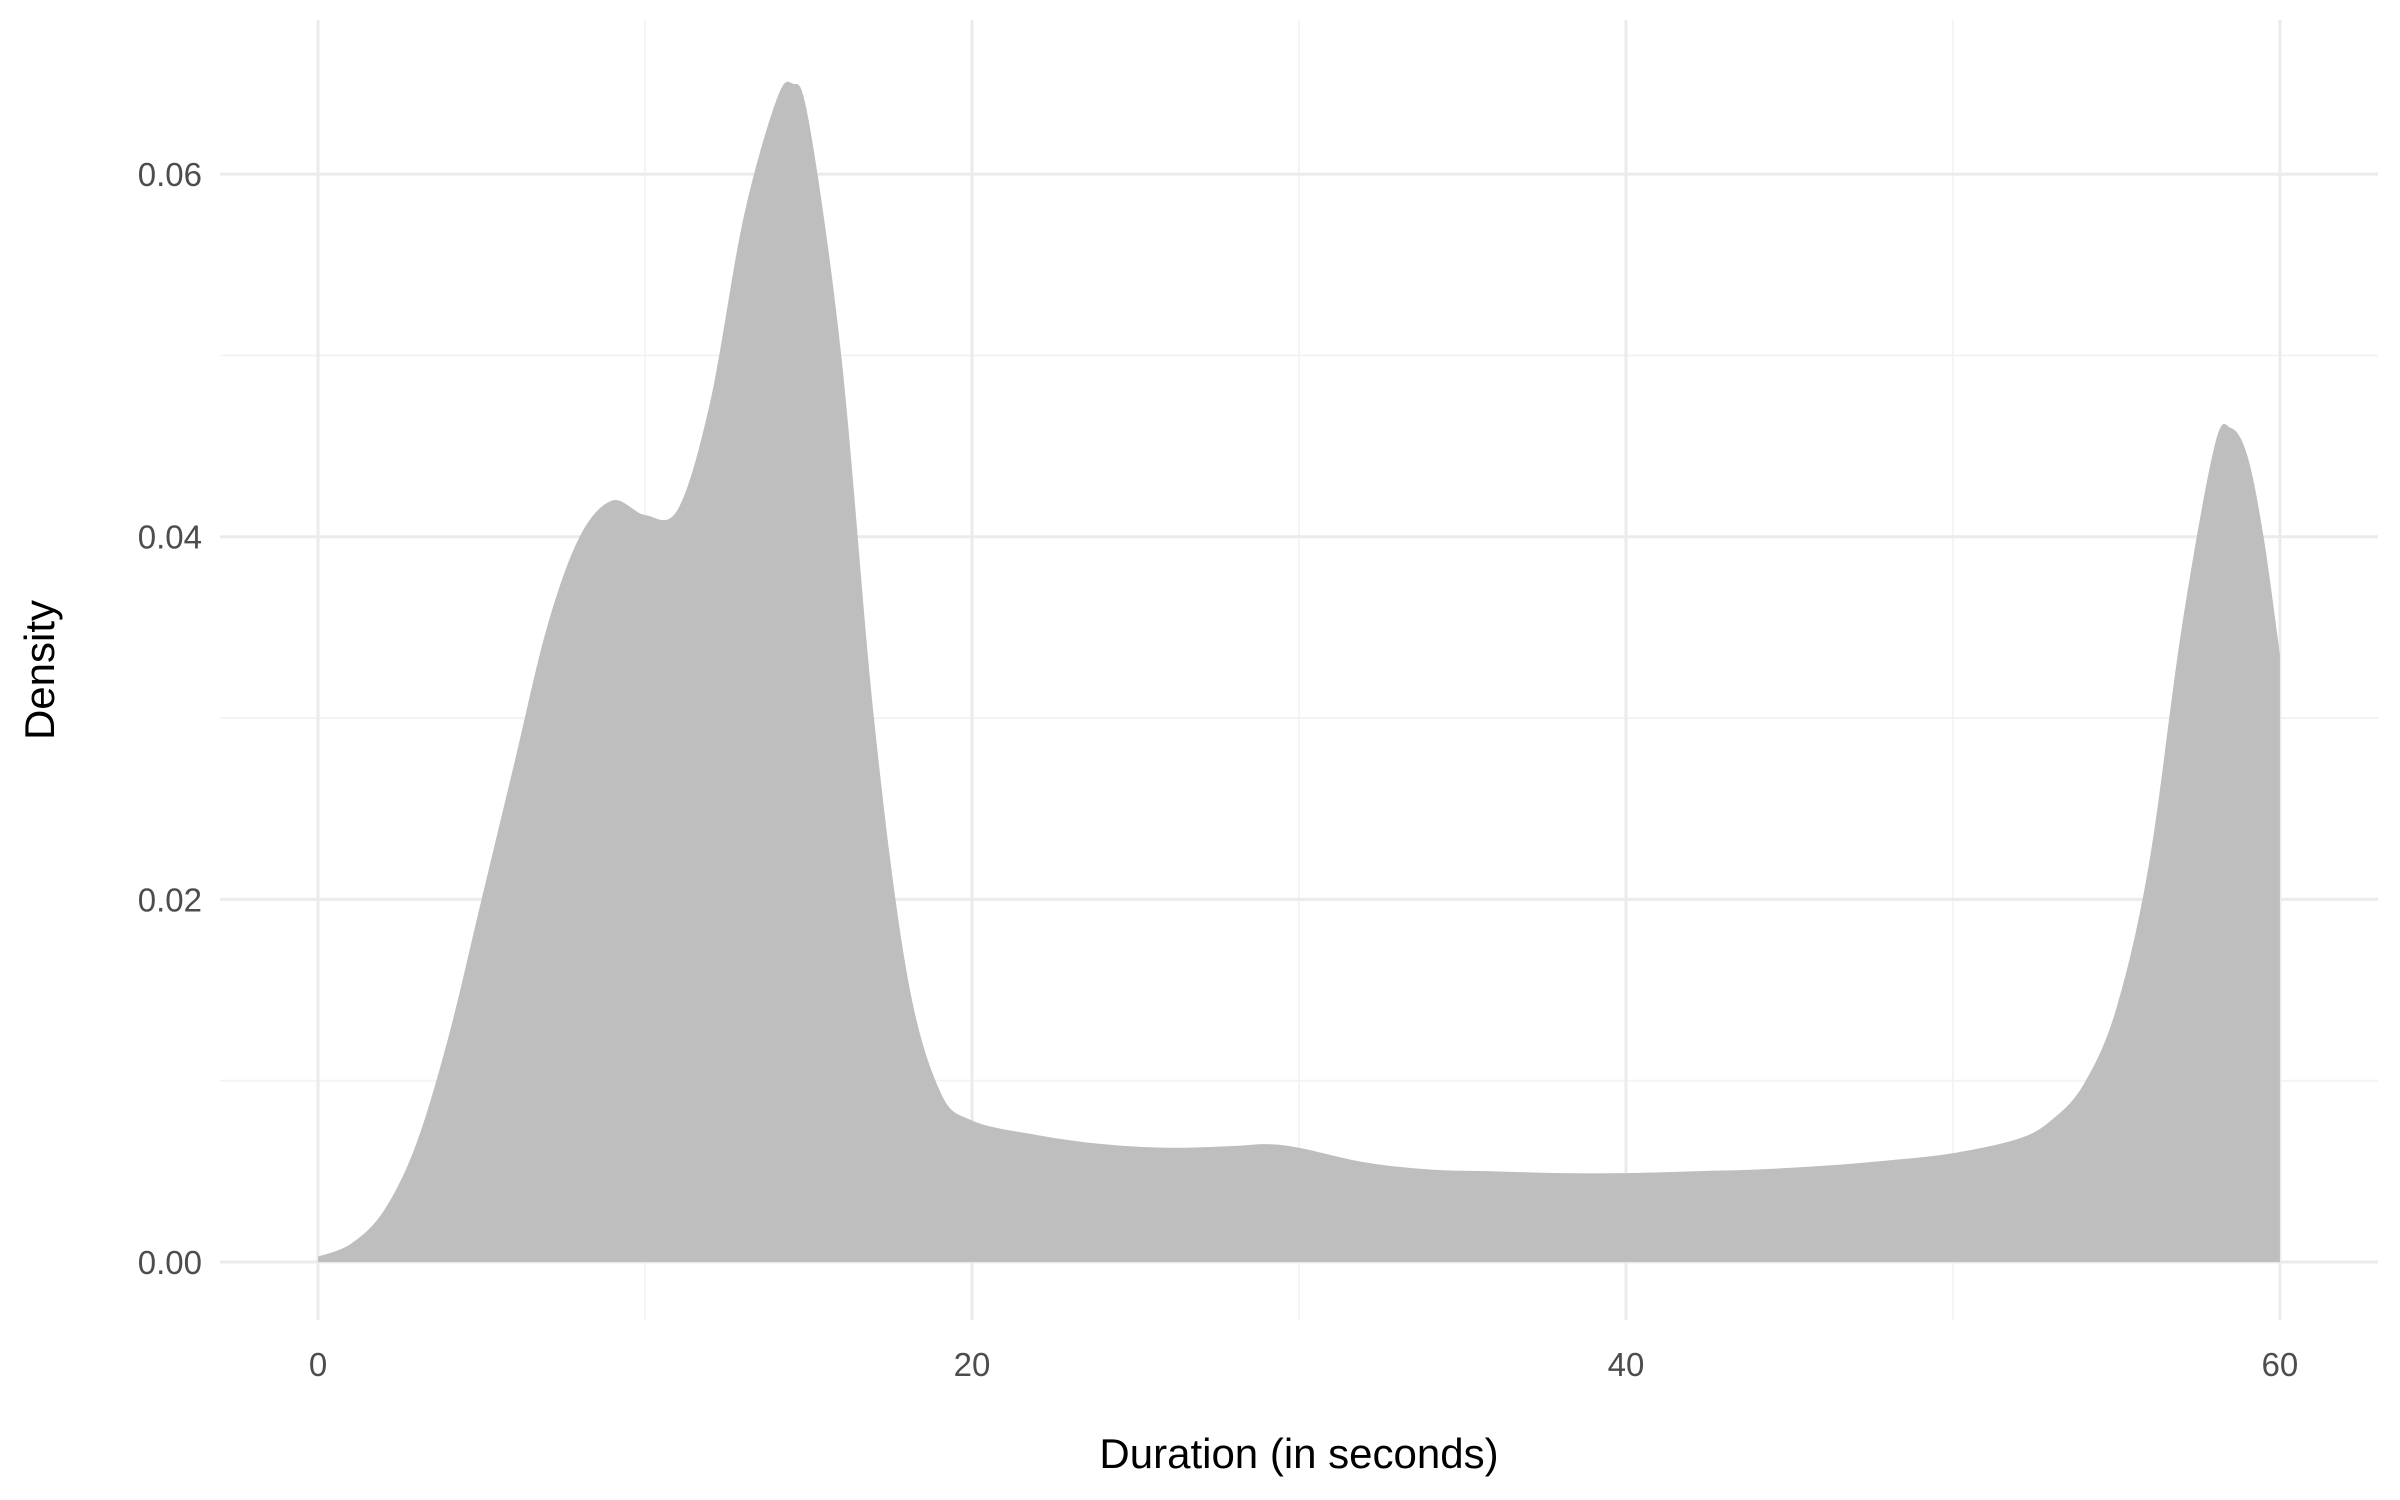 This screenshot has width=2400, height=1500. I want to click on y-tick-label: 0.06, so click(170, 174).